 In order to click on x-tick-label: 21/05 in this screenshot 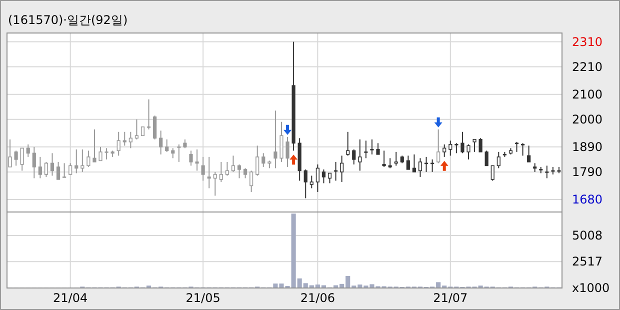, I will do `click(203, 298)`.